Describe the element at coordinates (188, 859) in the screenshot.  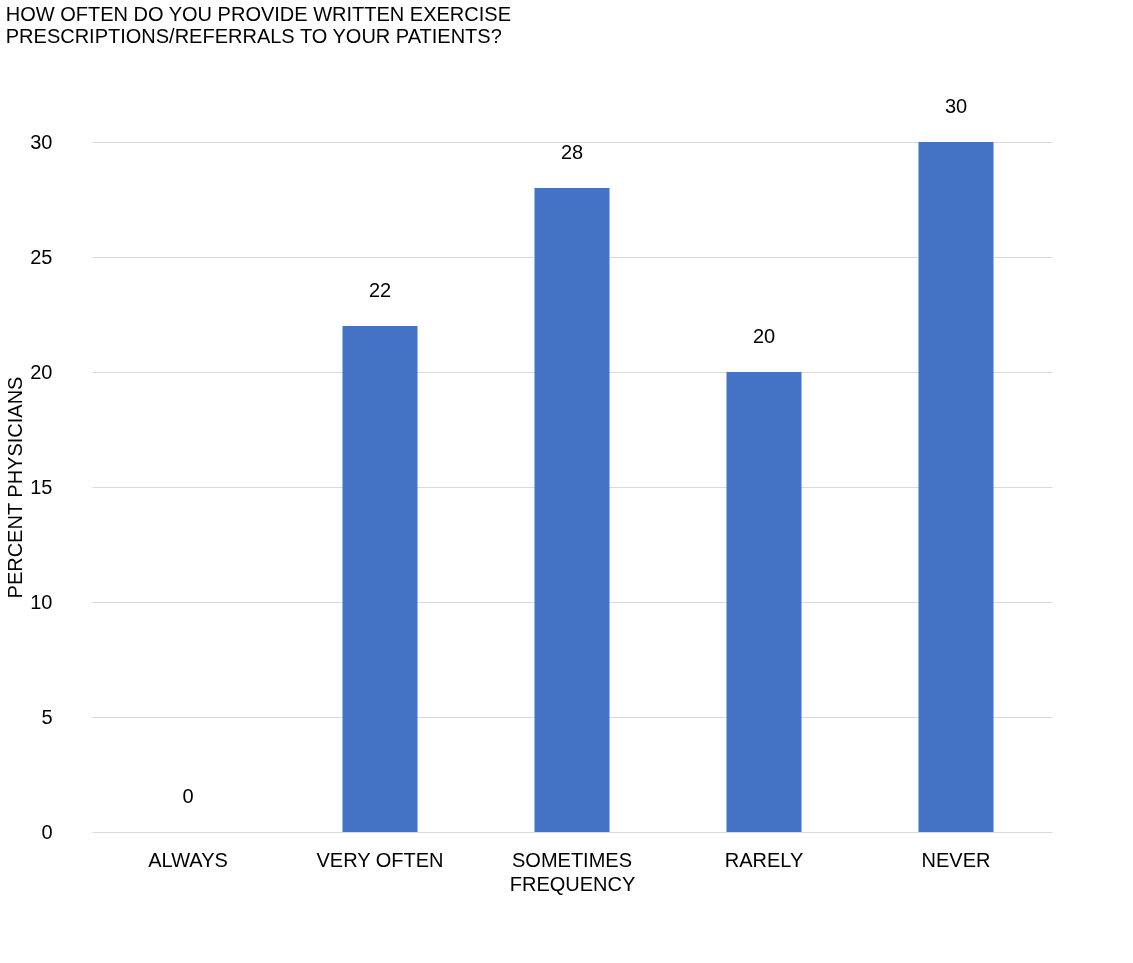
I see `x-tick-label: ALWAYS` at that location.